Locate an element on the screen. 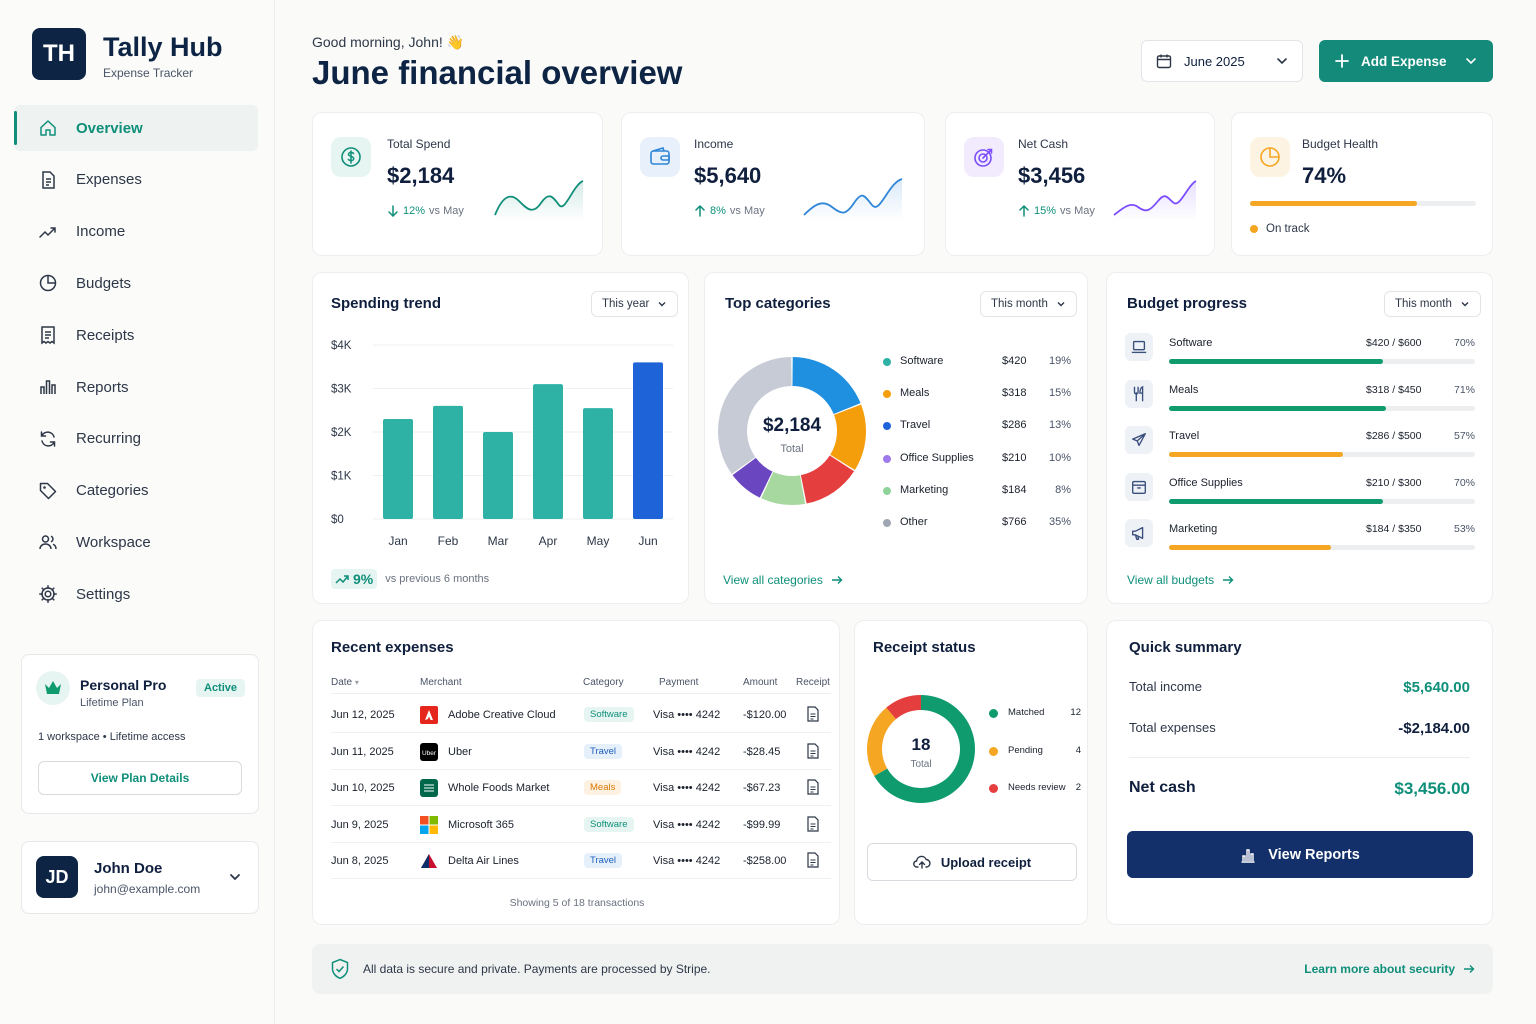 This screenshot has height=1024, width=1536. sidebar-item-income: Income is located at coordinates (136, 232).